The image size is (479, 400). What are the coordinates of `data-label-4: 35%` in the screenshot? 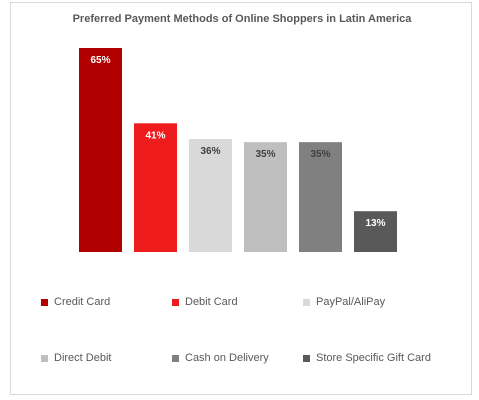 It's located at (320, 154).